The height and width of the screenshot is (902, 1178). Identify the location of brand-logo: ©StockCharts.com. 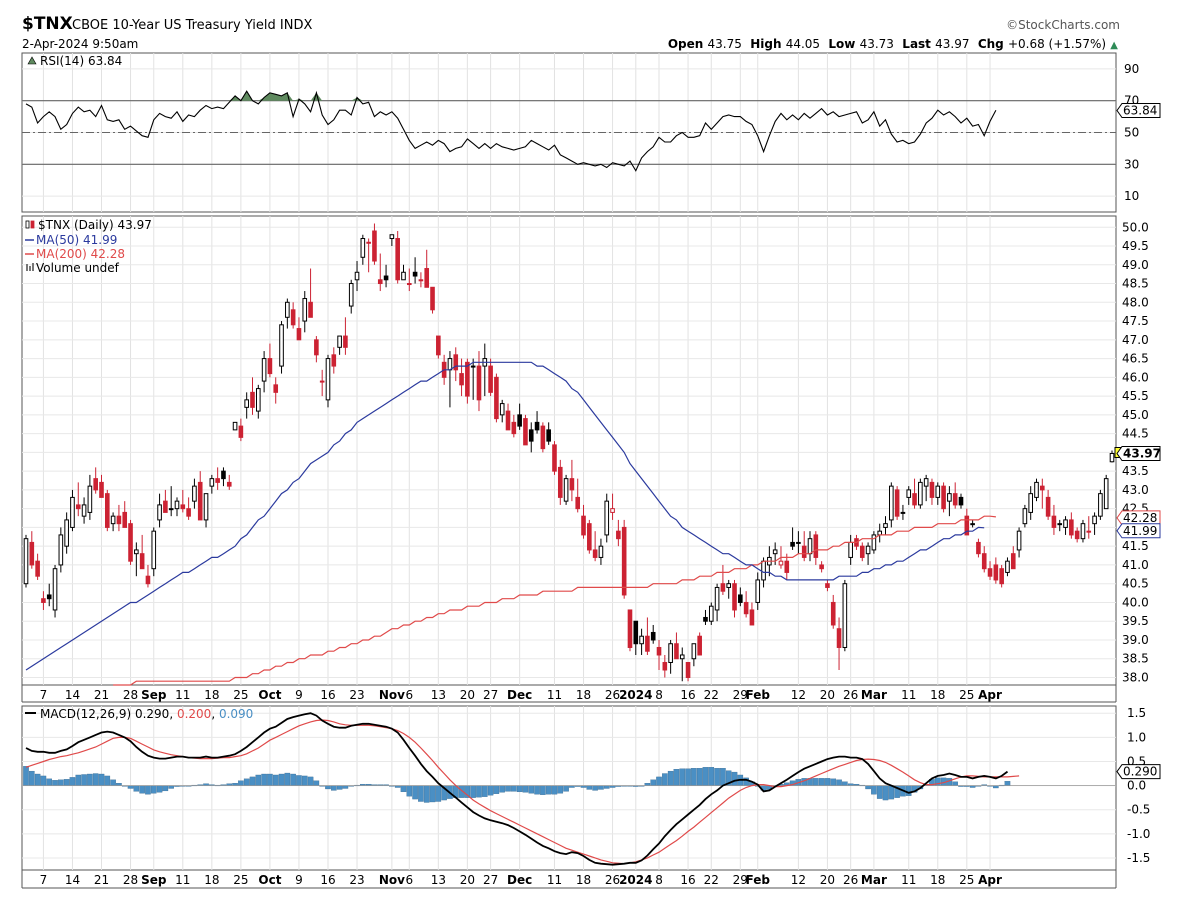
(1063, 25).